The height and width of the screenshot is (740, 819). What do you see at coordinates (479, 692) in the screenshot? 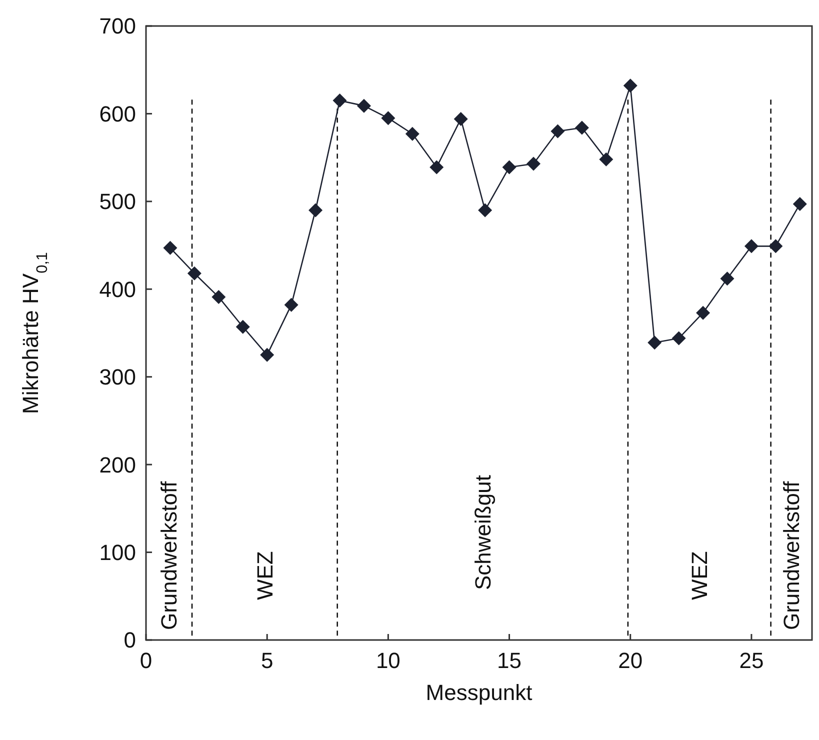
I see `x-axis-title: Messpunkt` at bounding box center [479, 692].